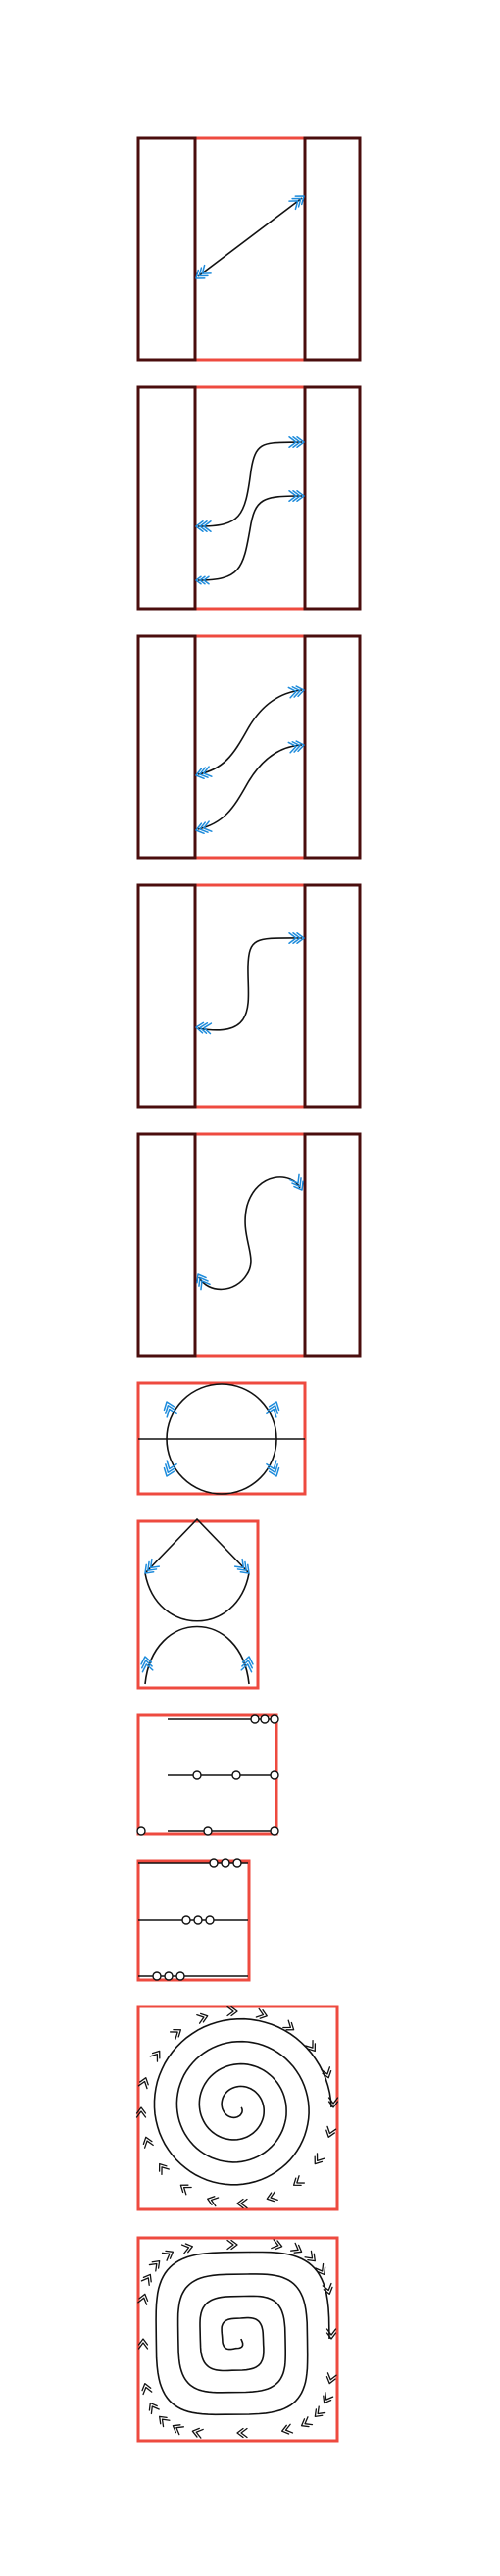  I want to click on panel-7-v-curve, so click(197, 1545).